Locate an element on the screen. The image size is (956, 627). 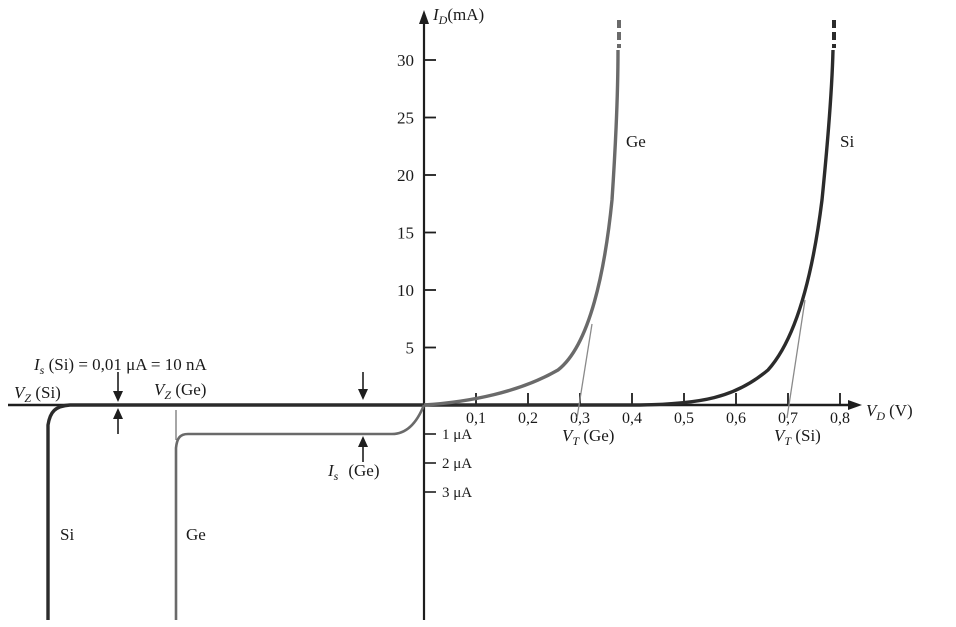
vz-ge-main: V is located at coordinates (160, 389).